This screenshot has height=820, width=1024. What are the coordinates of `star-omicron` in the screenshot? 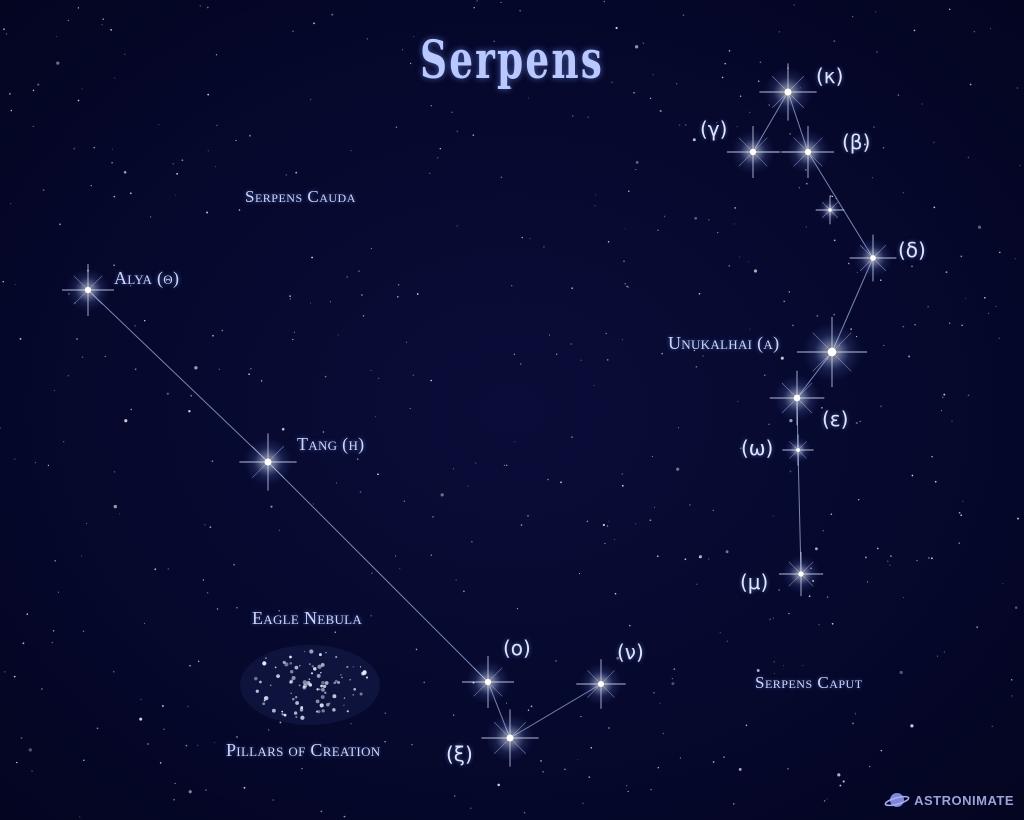 It's located at (488, 682).